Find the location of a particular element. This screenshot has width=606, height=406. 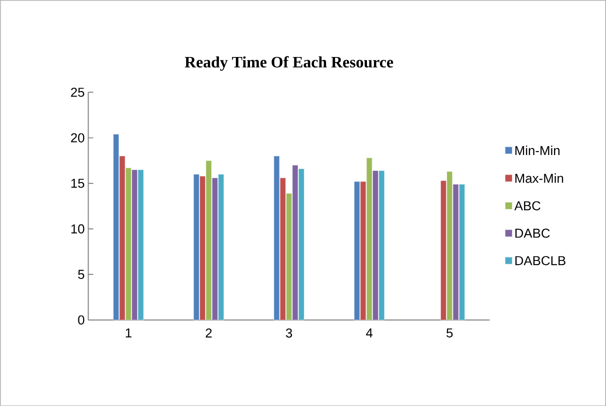

x-tick-label: 4 is located at coordinates (369, 333).